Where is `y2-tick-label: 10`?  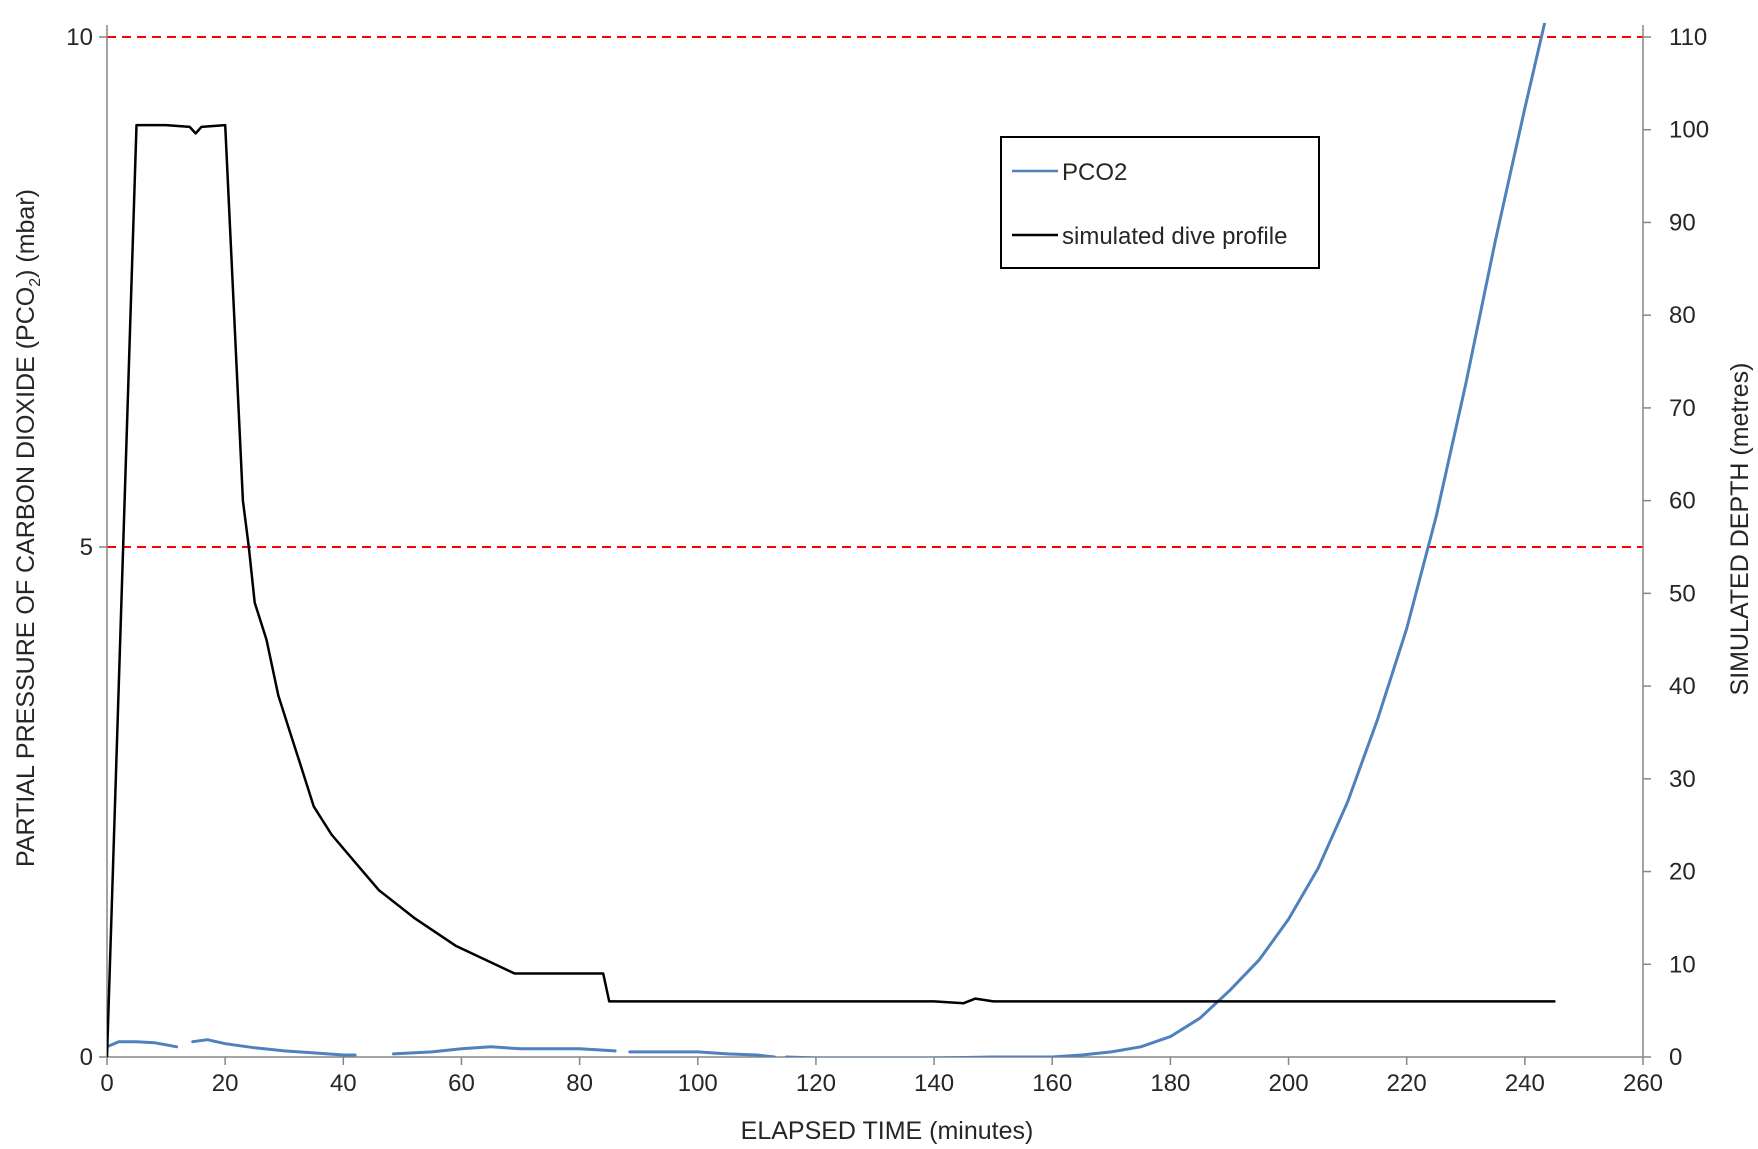 y2-tick-label: 10 is located at coordinates (1682, 964).